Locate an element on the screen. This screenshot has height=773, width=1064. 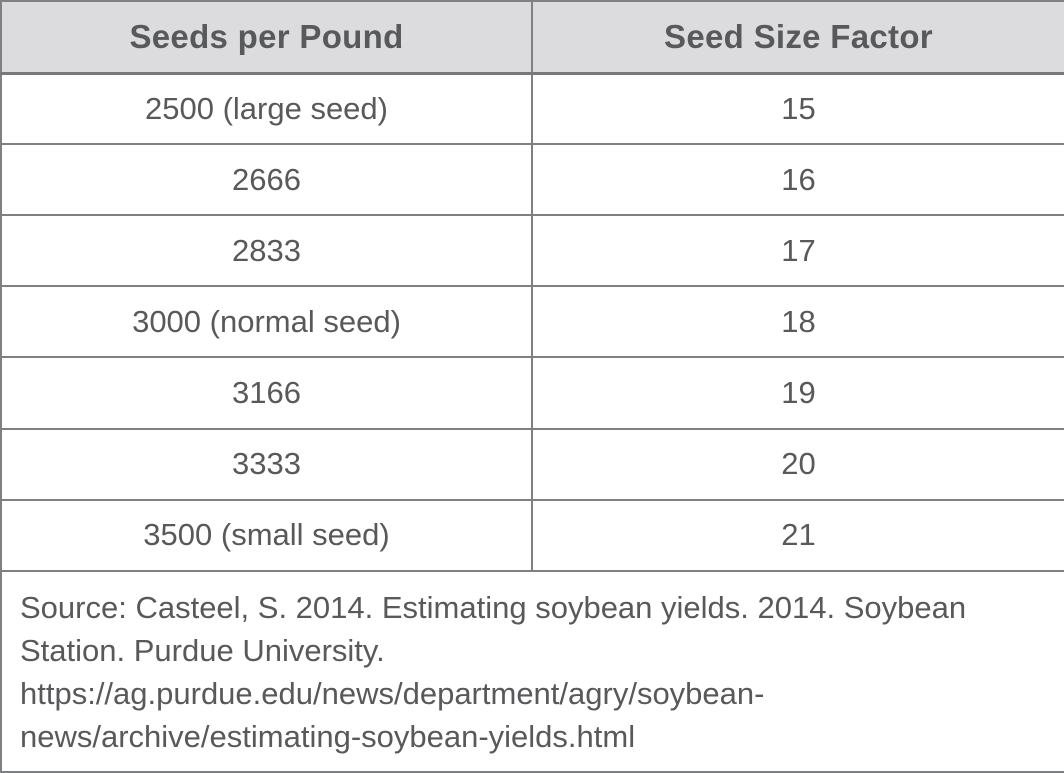
table-header-row: Seeds per Pound Seed Size Factor is located at coordinates (532, 37).